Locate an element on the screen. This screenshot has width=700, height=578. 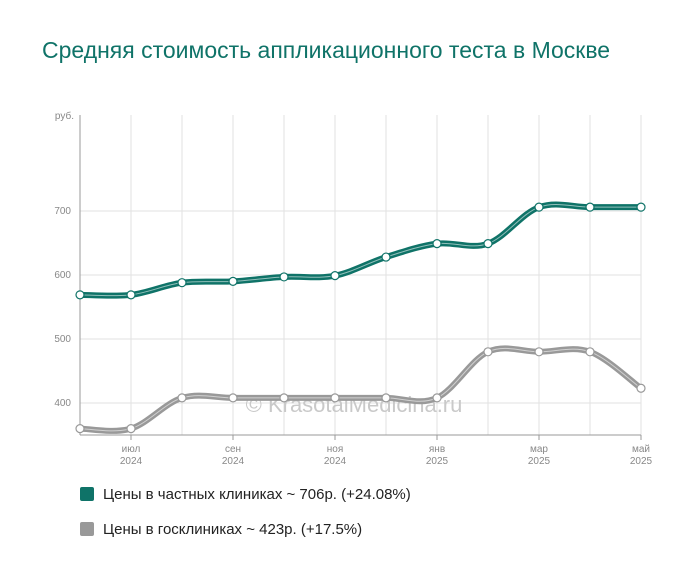
x-tick-month: май is located at coordinates (641, 449).